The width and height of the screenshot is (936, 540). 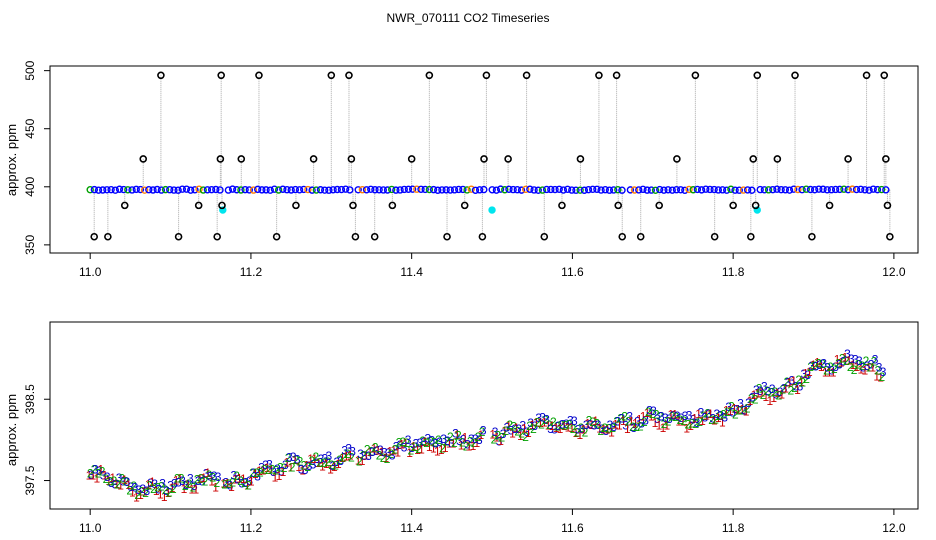 I want to click on x-tick-label: 12.0, so click(x=894, y=528).